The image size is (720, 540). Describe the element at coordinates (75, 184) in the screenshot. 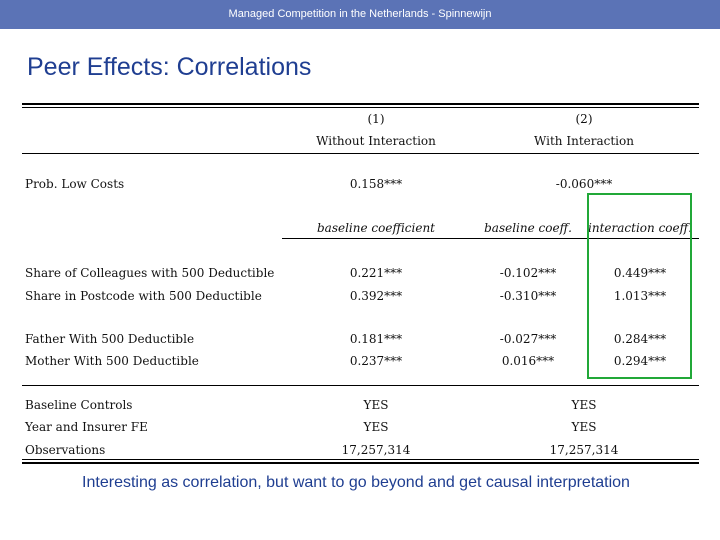

I see `row-label: Prob. Low Costs` at that location.